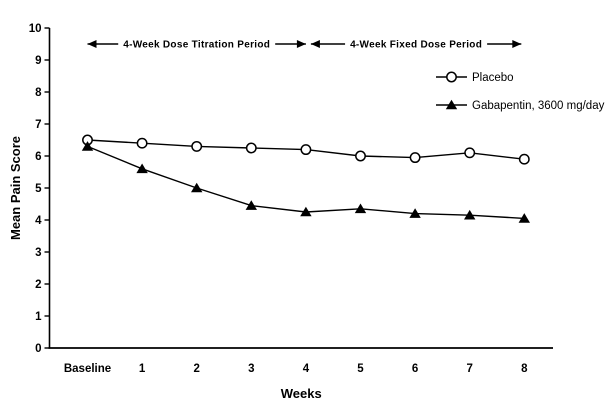 This screenshot has height=418, width=616. What do you see at coordinates (301, 393) in the screenshot?
I see `x-axis-title: Weeks` at bounding box center [301, 393].